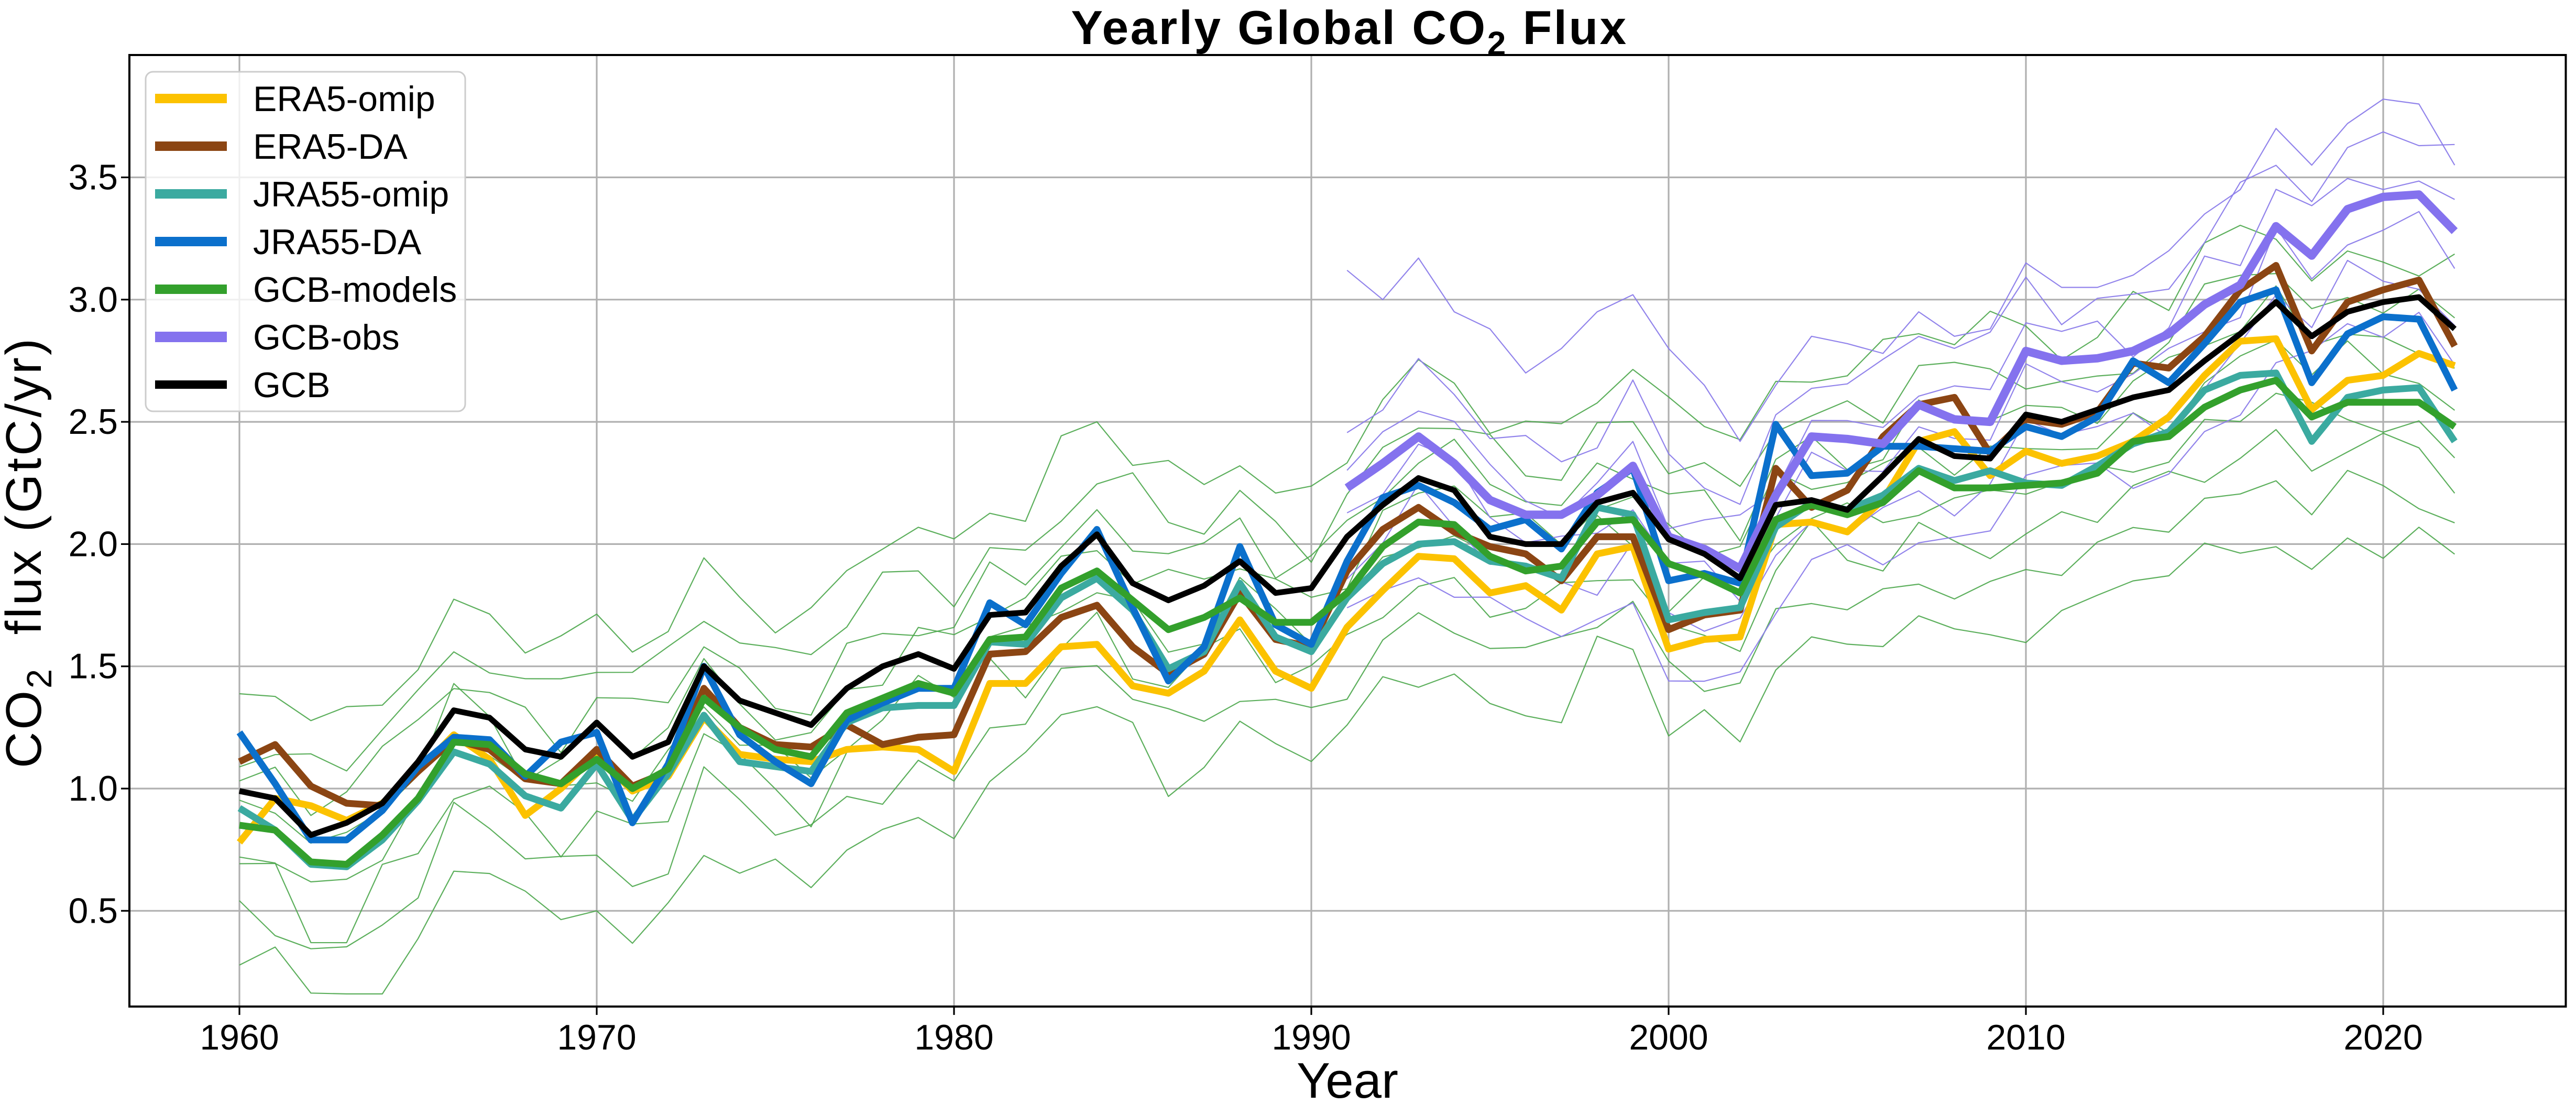 This screenshot has height=1104, width=2576. Describe the element at coordinates (1668, 1037) in the screenshot. I see `svg-text: 2000` at that location.